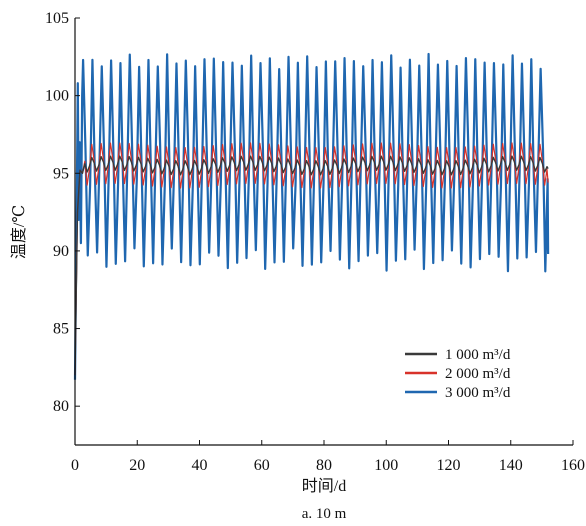 This screenshot has height=526, width=586. I want to click on x-tick-label: 120, so click(449, 465).